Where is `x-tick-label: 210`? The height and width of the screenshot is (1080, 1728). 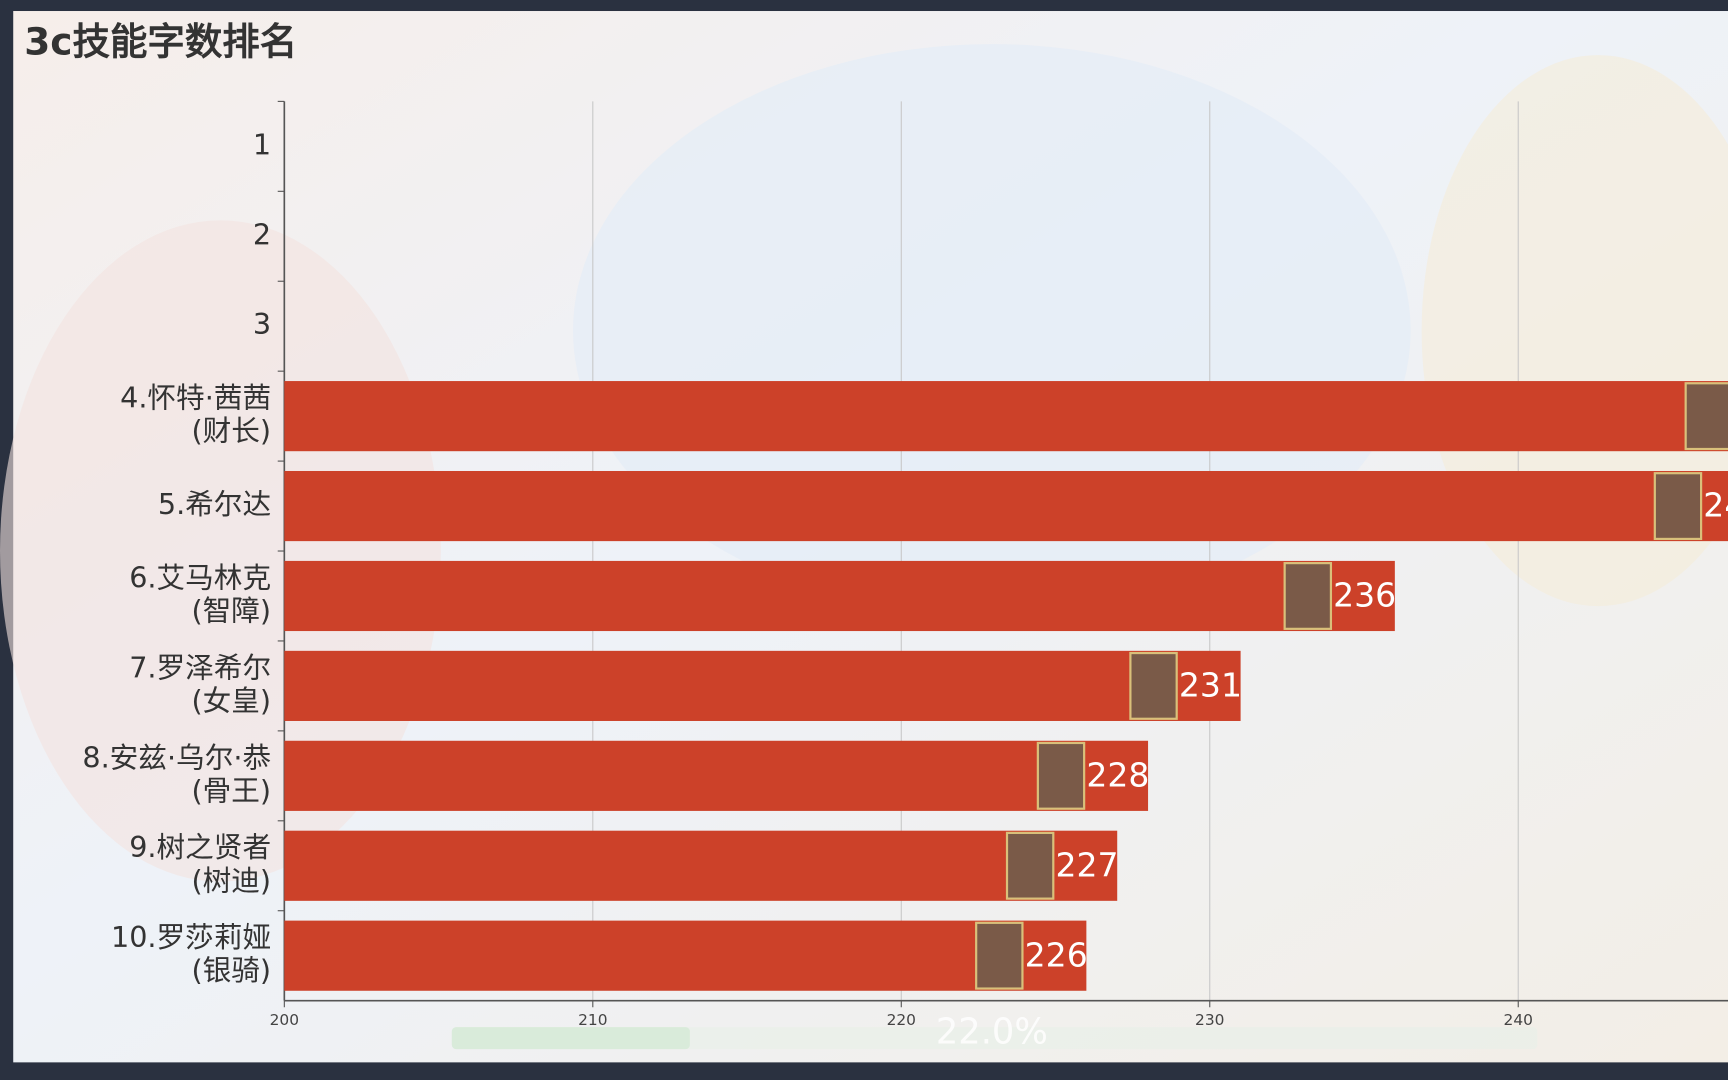
x-tick-label: 210 is located at coordinates (592, 1020).